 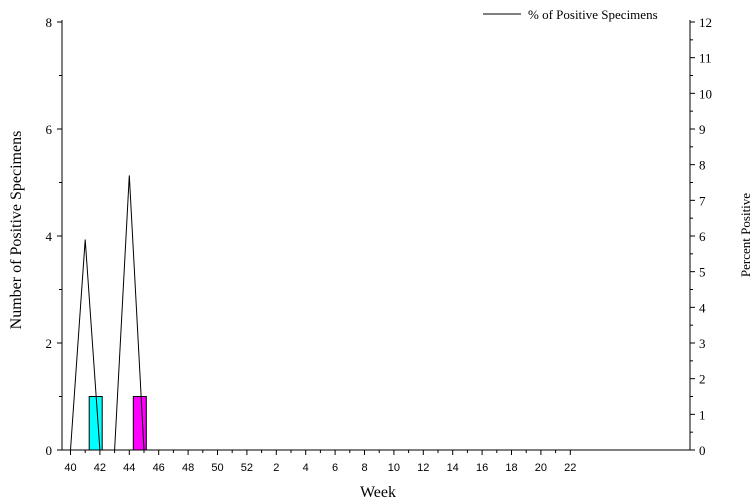 I want to click on y-left-tick-label: 2, so click(x=49, y=343).